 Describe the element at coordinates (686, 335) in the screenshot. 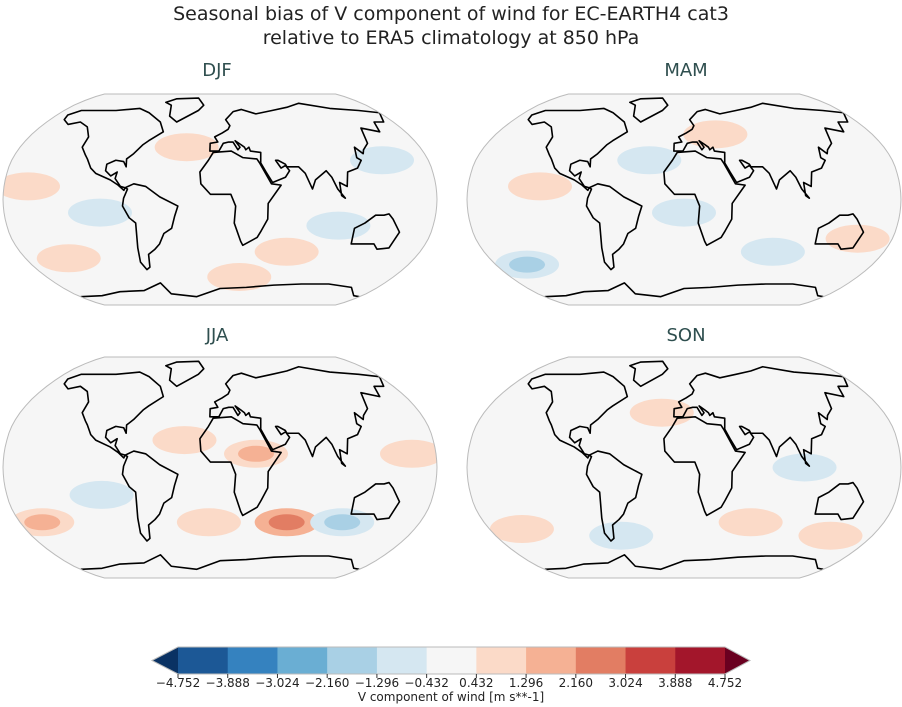

I see `panel-title-son: SON` at that location.